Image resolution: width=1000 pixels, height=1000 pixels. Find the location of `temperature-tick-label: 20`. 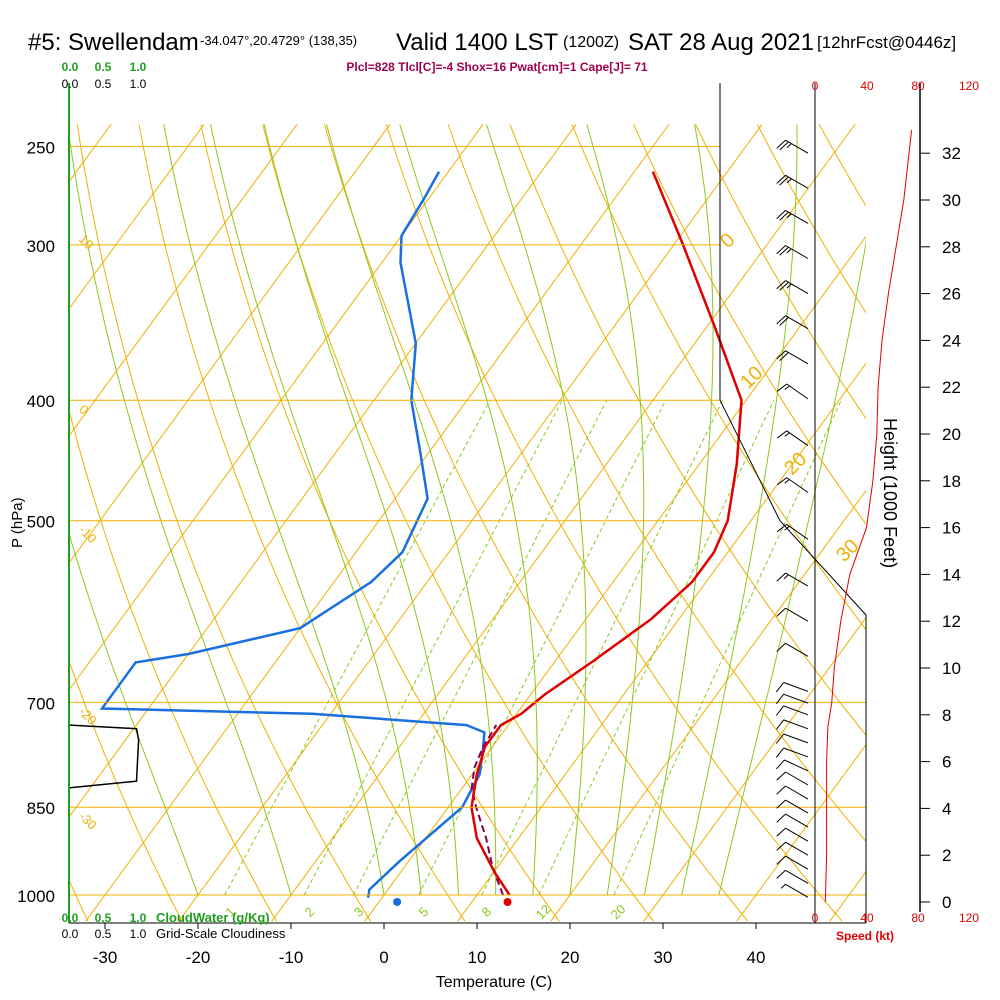

temperature-tick-label: 20 is located at coordinates (570, 957).